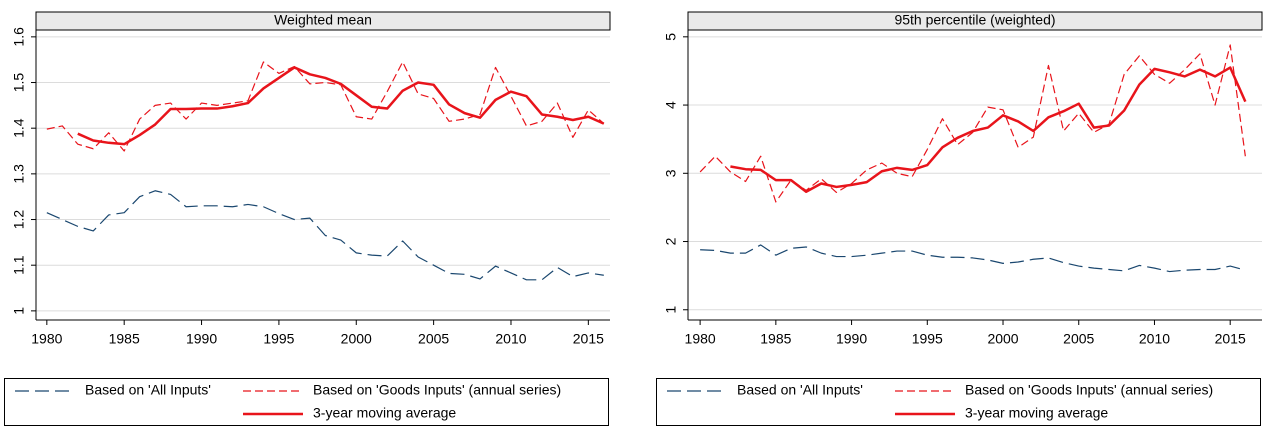 Image resolution: width=1266 pixels, height=429 pixels. I want to click on y-tick-label: 1.2, so click(19, 220).